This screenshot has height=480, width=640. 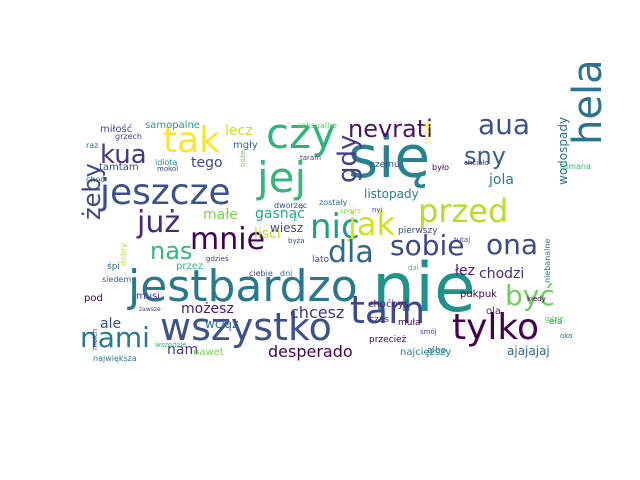 What do you see at coordinates (220, 215) in the screenshot?
I see `word-male: małe` at bounding box center [220, 215].